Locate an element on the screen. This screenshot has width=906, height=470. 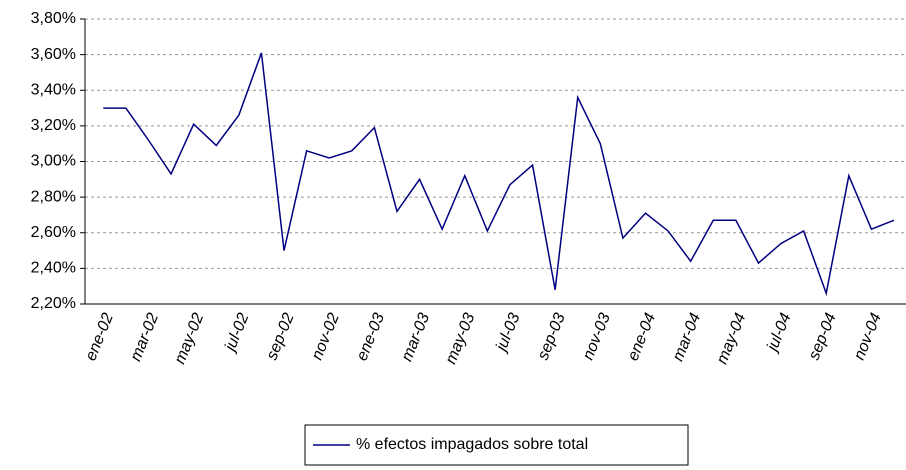
x-tick-label: nov-04 is located at coordinates (868, 337).